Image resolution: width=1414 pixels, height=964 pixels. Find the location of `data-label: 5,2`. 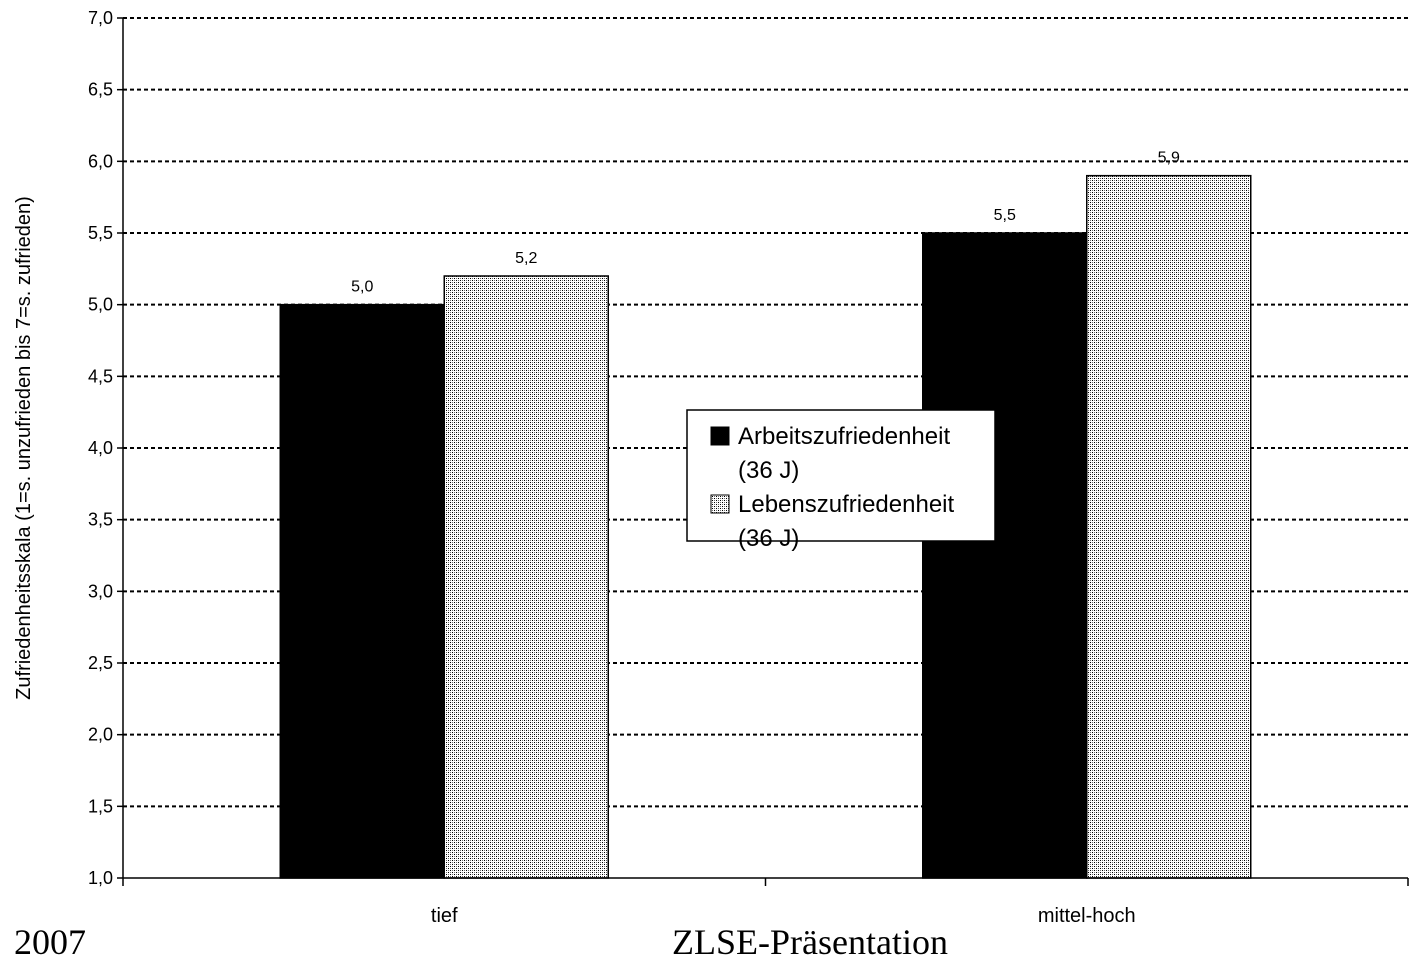

data-label: 5,2 is located at coordinates (526, 258).